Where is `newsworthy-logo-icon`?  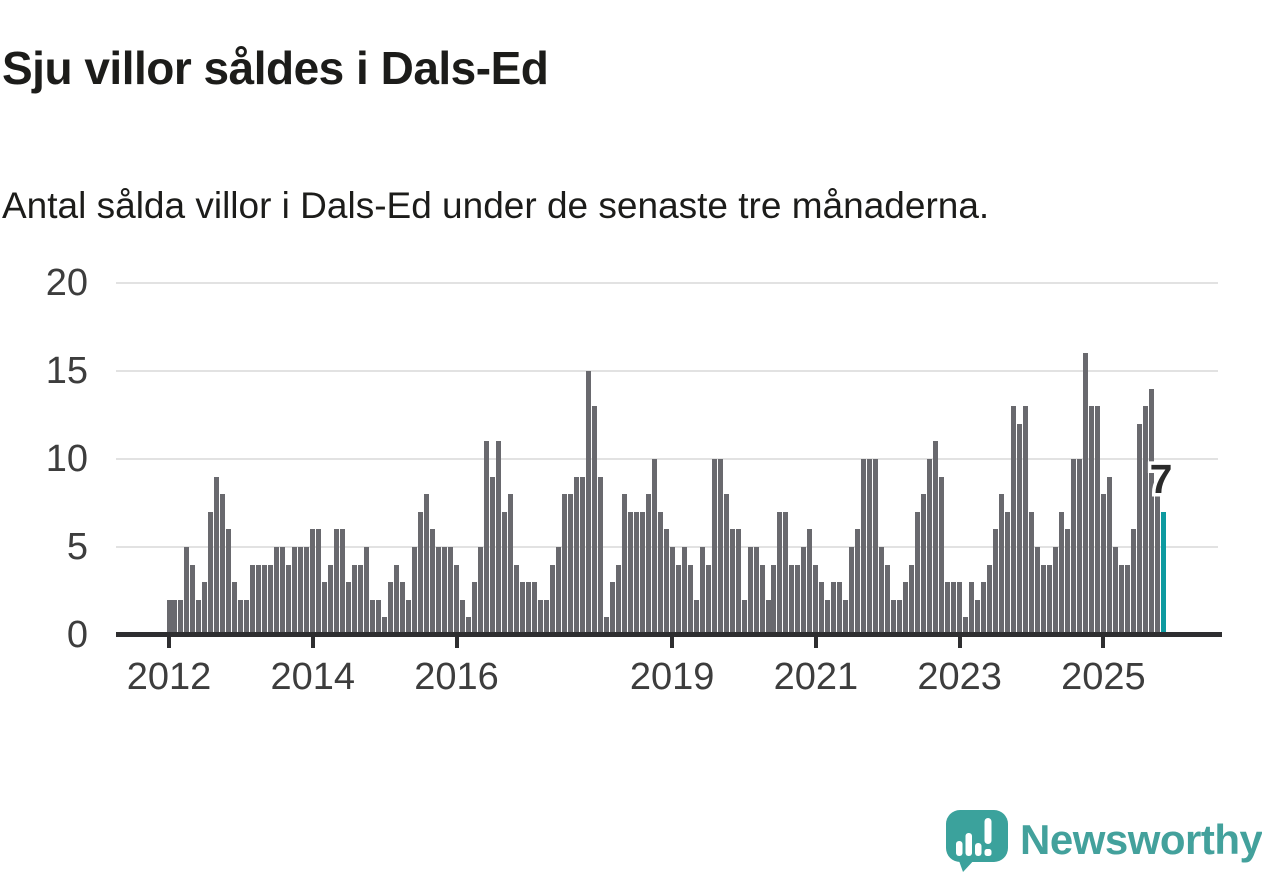
newsworthy-logo-icon is located at coordinates (977, 841).